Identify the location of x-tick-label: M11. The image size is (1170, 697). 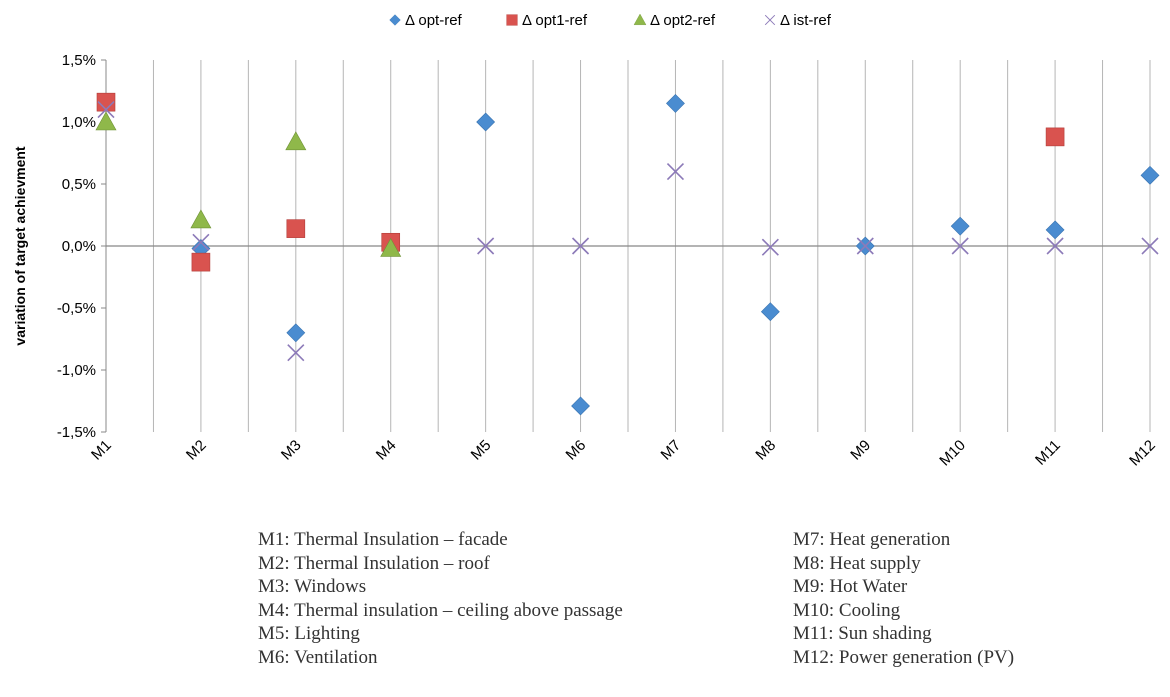
(1048, 453).